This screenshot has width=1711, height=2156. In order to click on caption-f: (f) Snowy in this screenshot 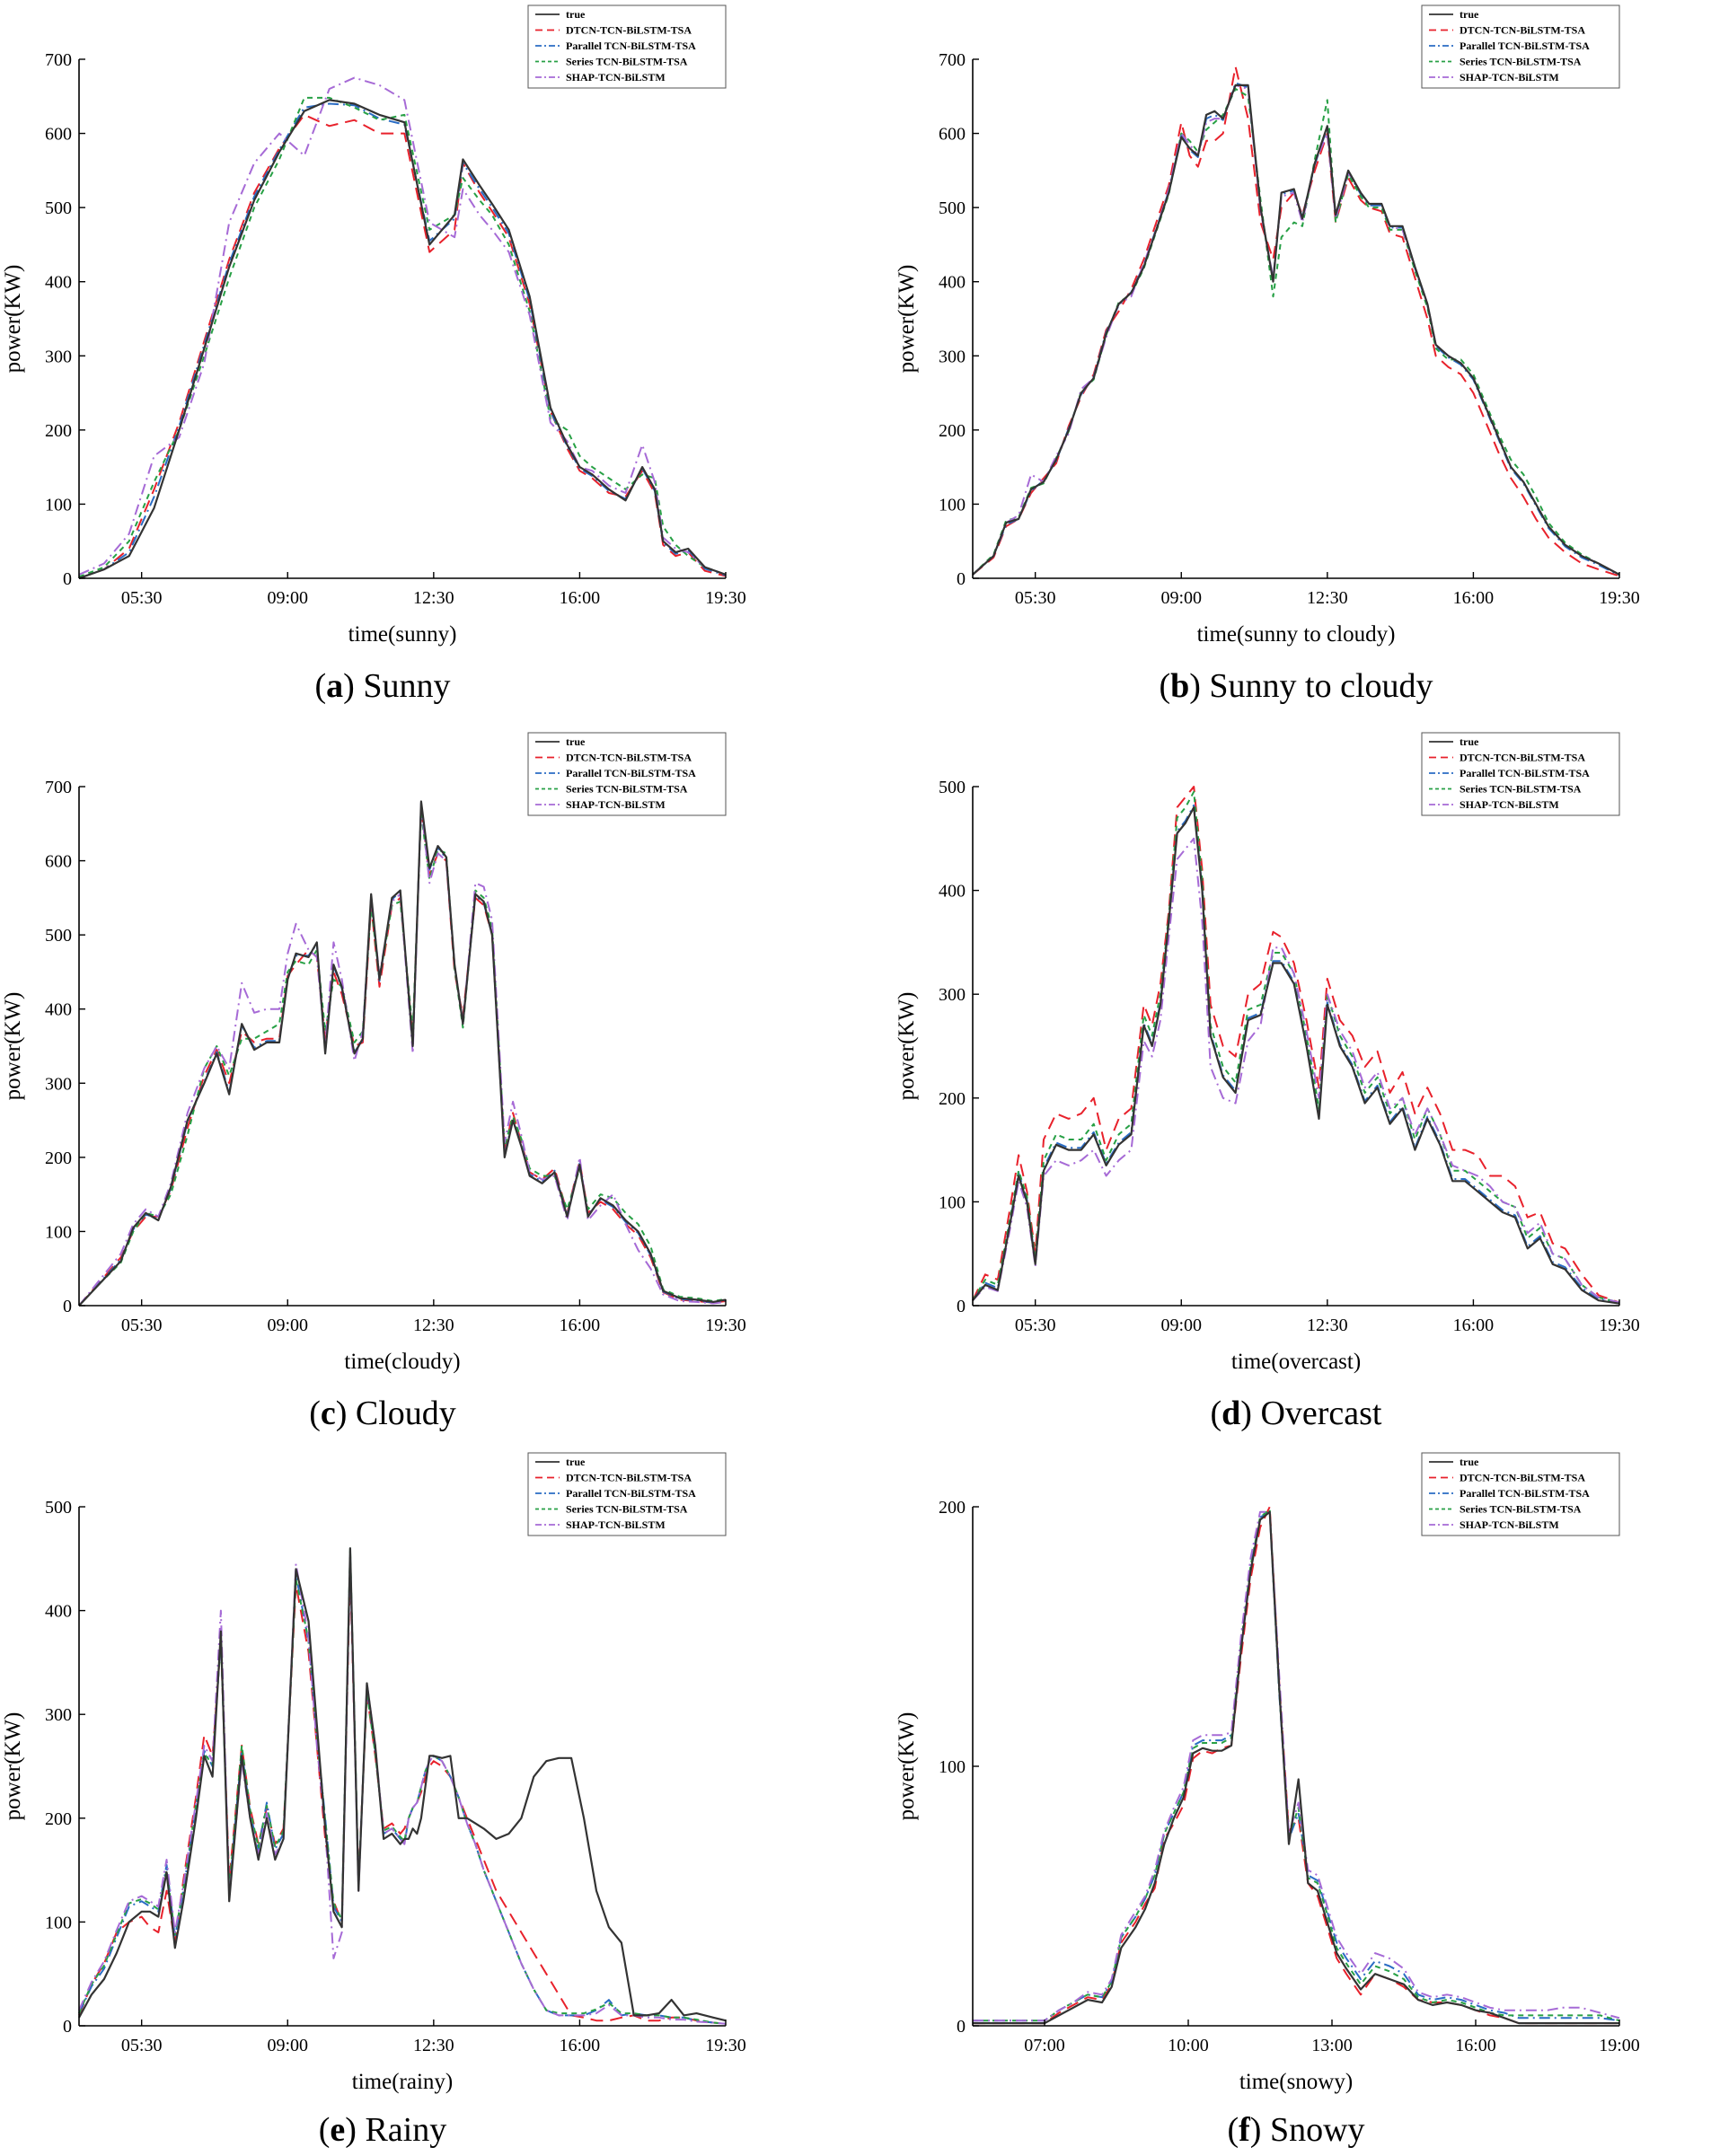, I will do `click(1296, 2130)`.